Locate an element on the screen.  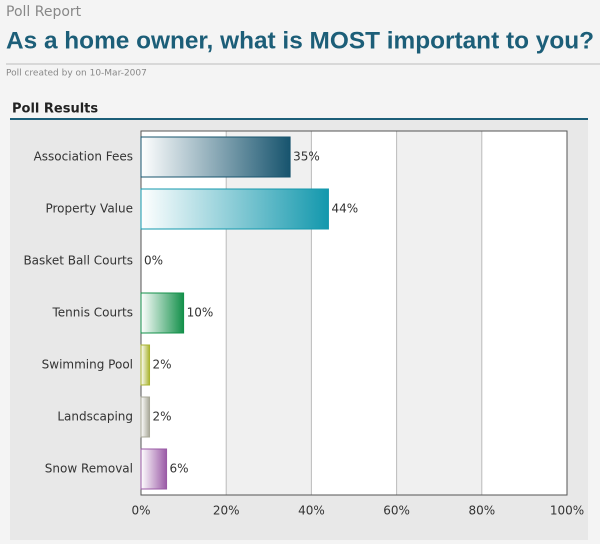
x-tick-label: 100% is located at coordinates (567, 511).